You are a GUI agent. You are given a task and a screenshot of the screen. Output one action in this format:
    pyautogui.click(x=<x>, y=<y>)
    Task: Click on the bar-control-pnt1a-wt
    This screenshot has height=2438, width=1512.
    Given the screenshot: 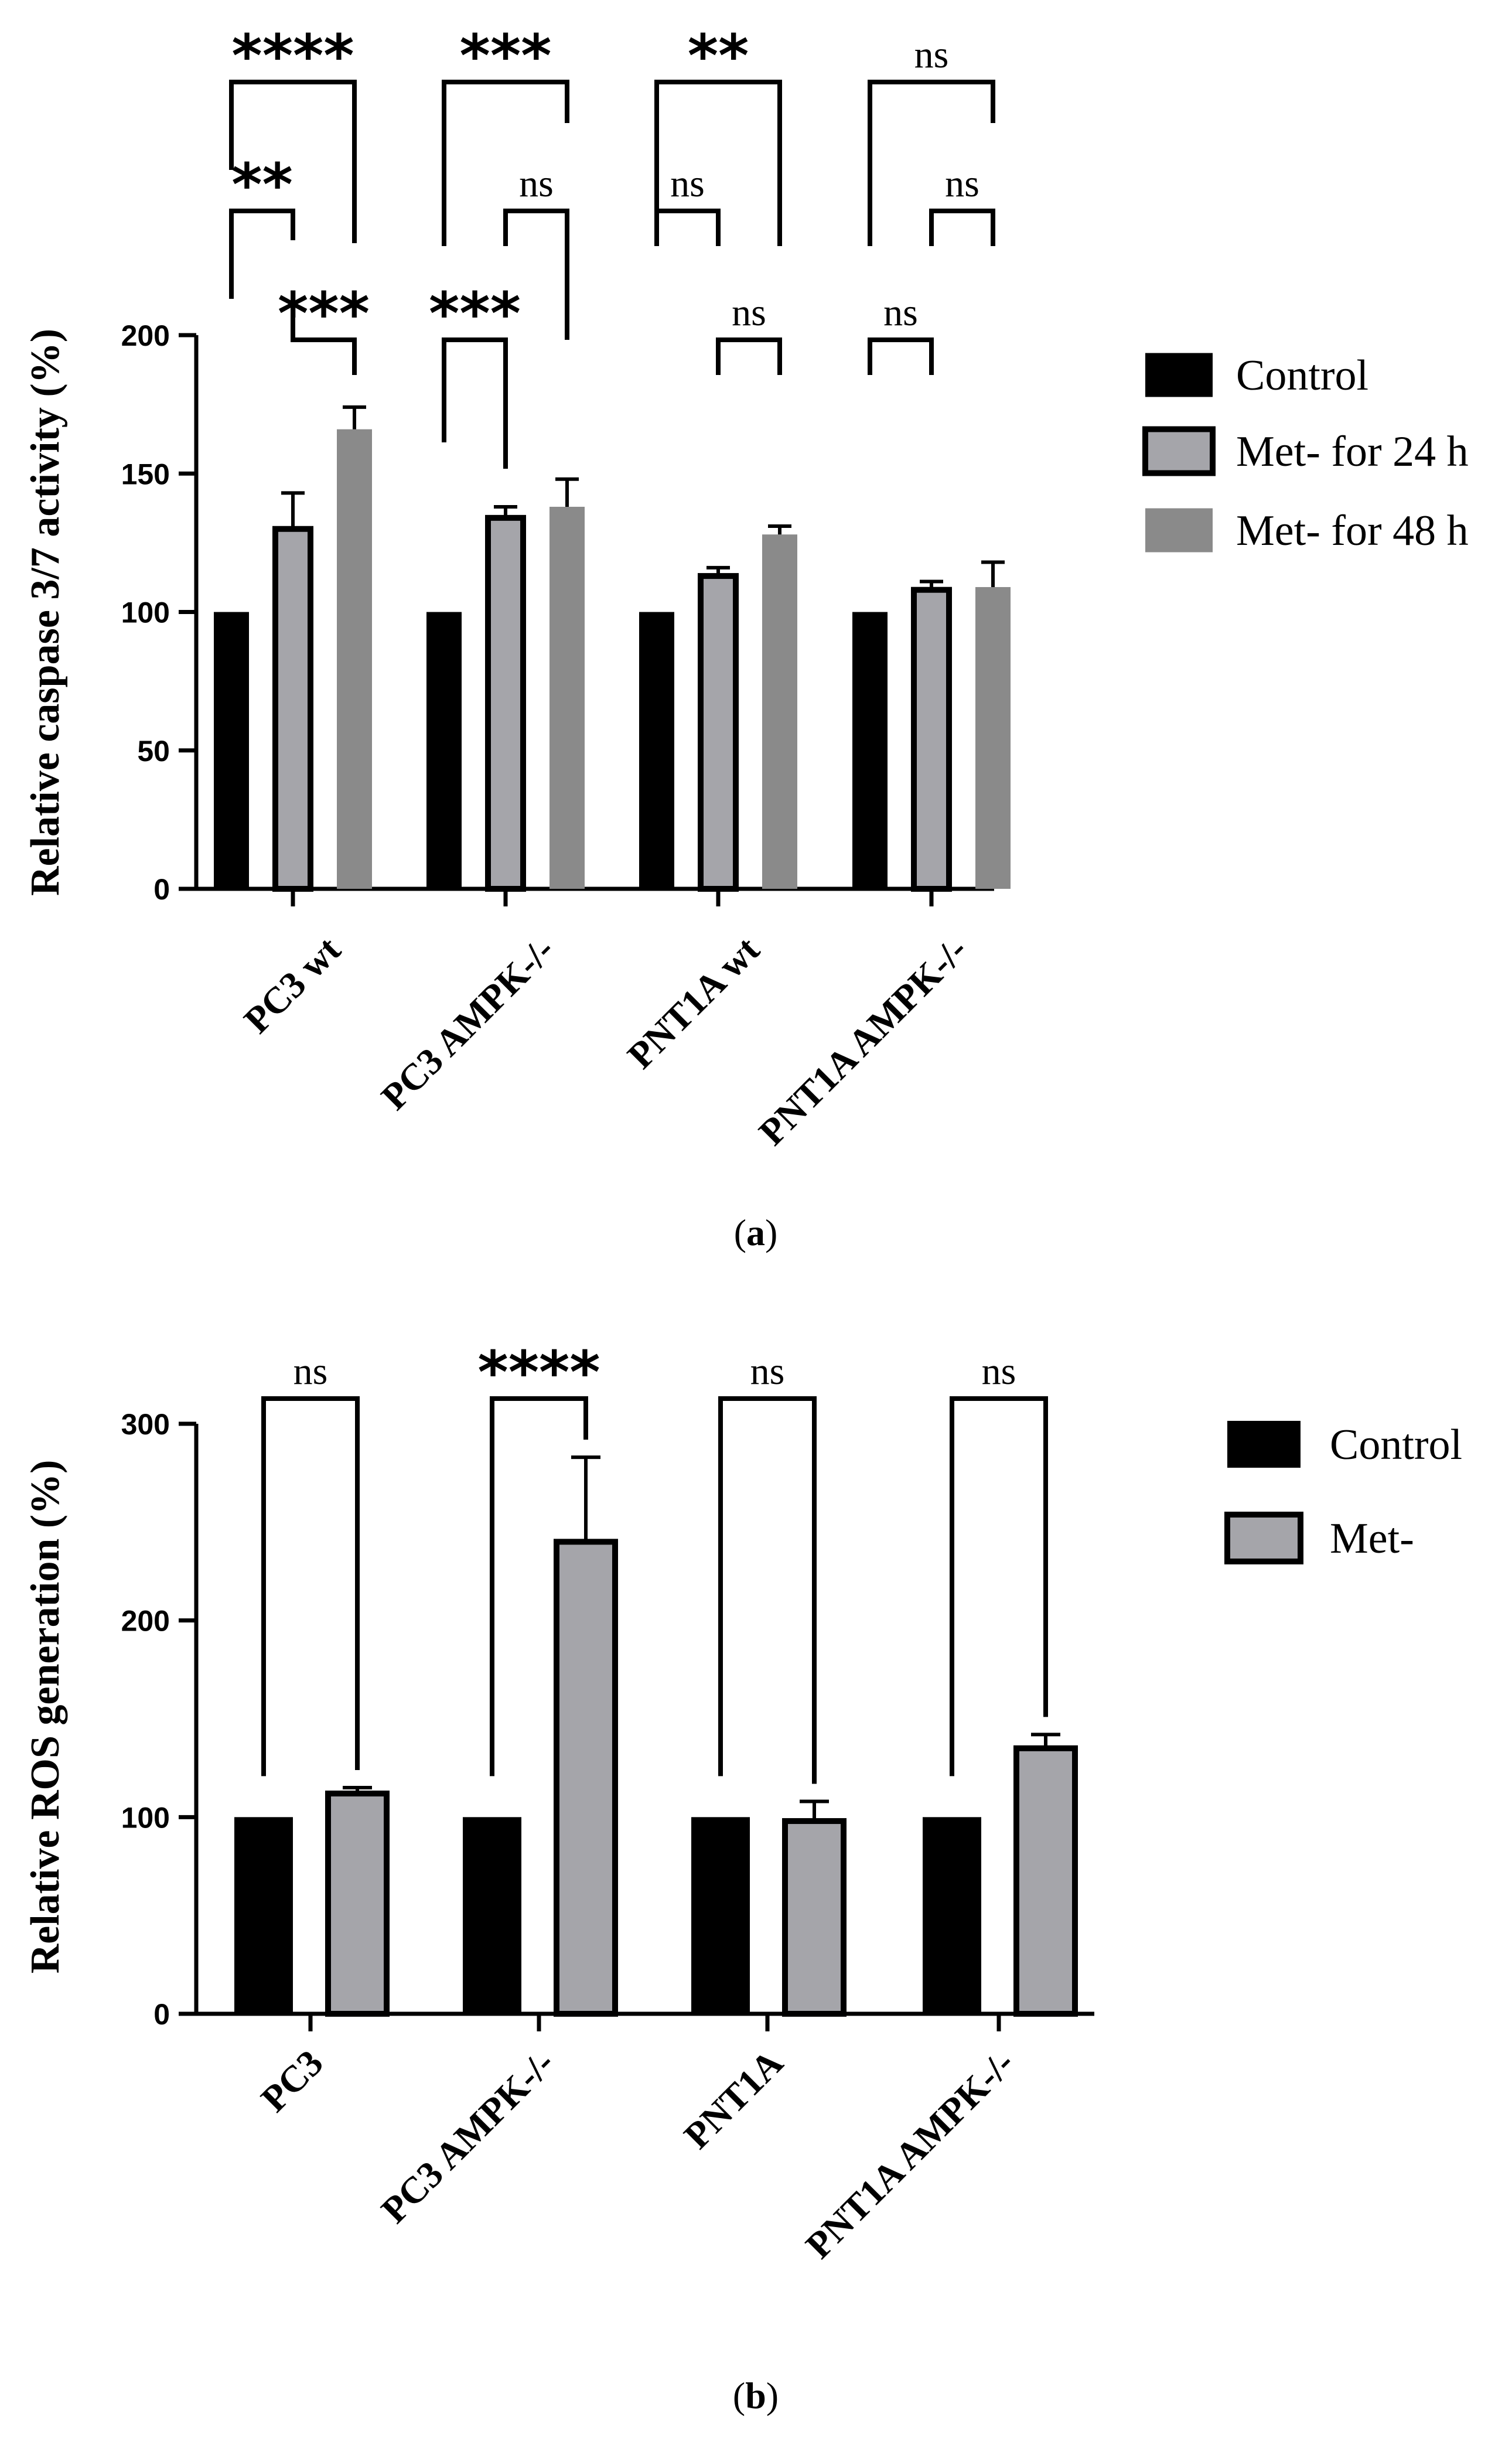 What is the action you would take?
    pyautogui.click(x=656, y=750)
    